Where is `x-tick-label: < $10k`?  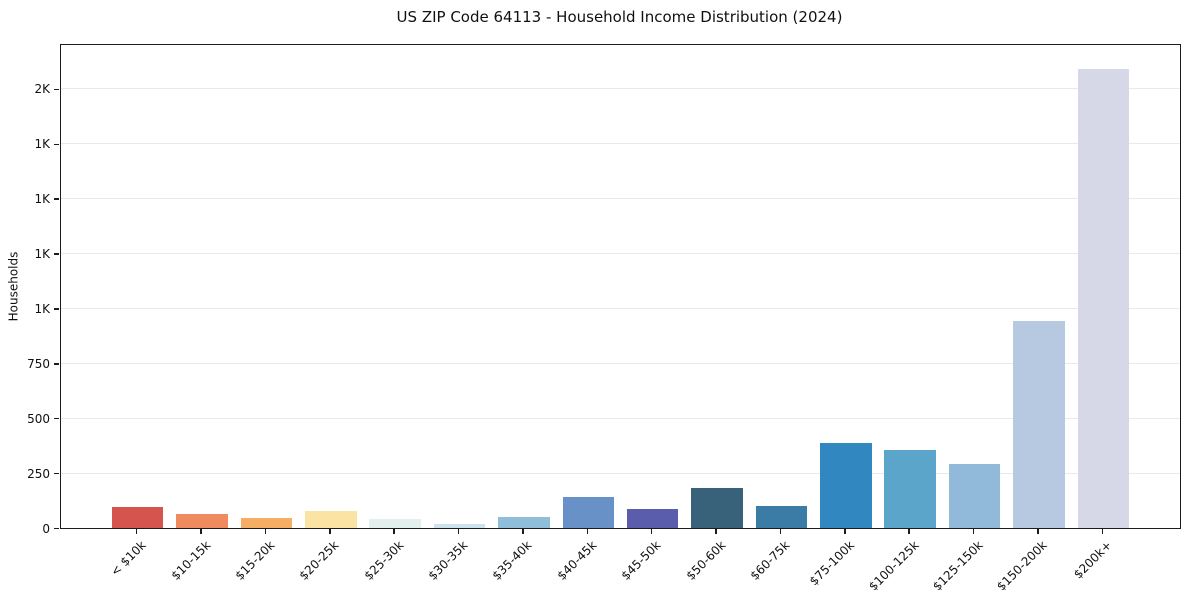 x-tick-label: < $10k is located at coordinates (128, 558).